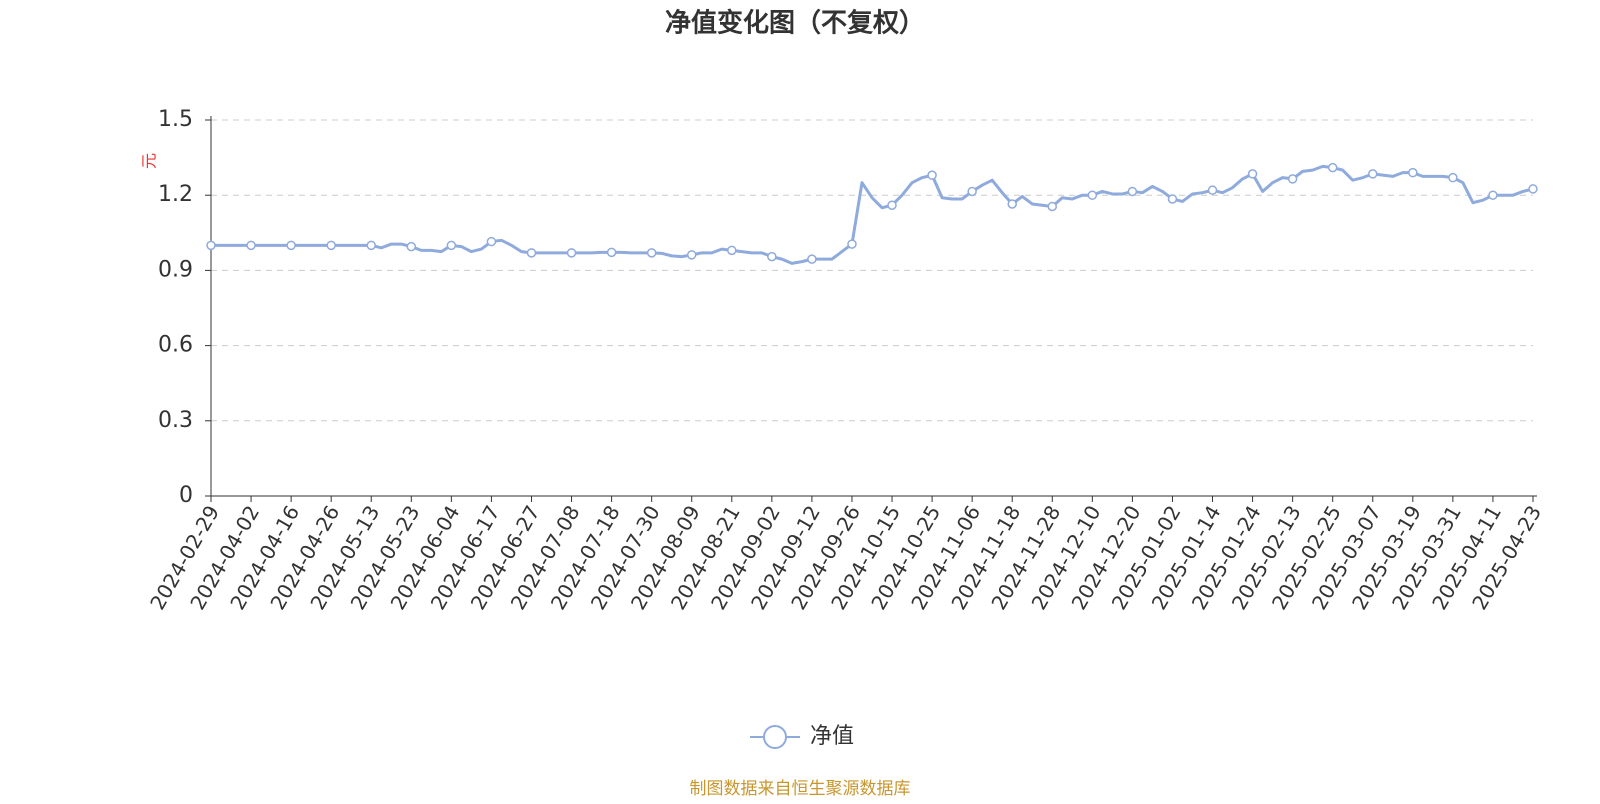 The image size is (1600, 804). What do you see at coordinates (175, 194) in the screenshot?
I see `y-tick-label: 1.2` at bounding box center [175, 194].